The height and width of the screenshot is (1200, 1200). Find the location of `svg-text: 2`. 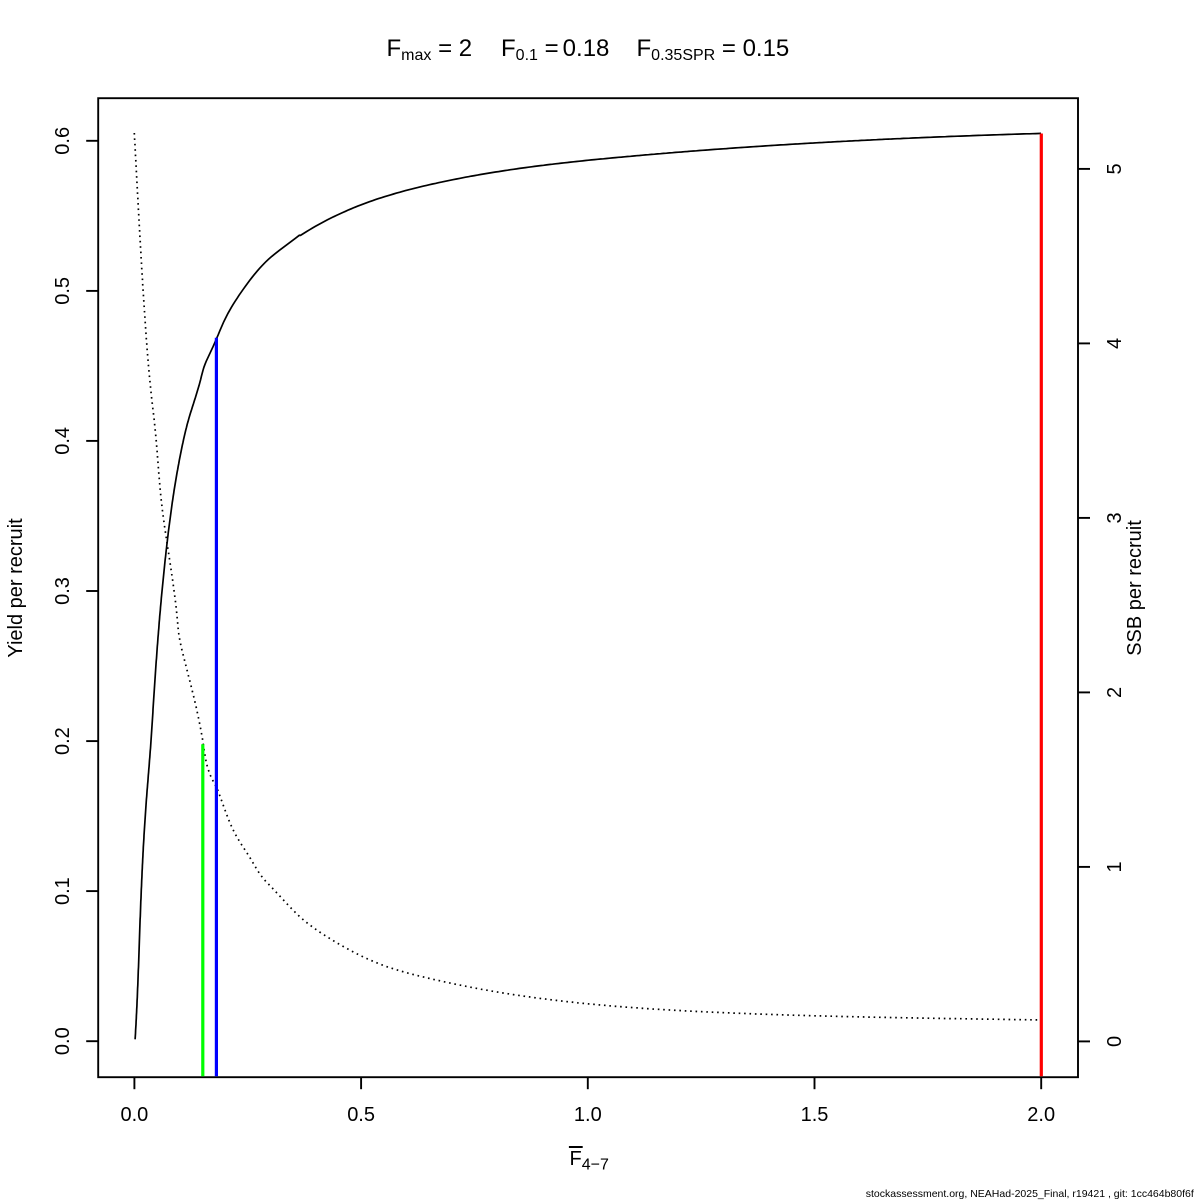

svg-text: 2 is located at coordinates (1115, 692).